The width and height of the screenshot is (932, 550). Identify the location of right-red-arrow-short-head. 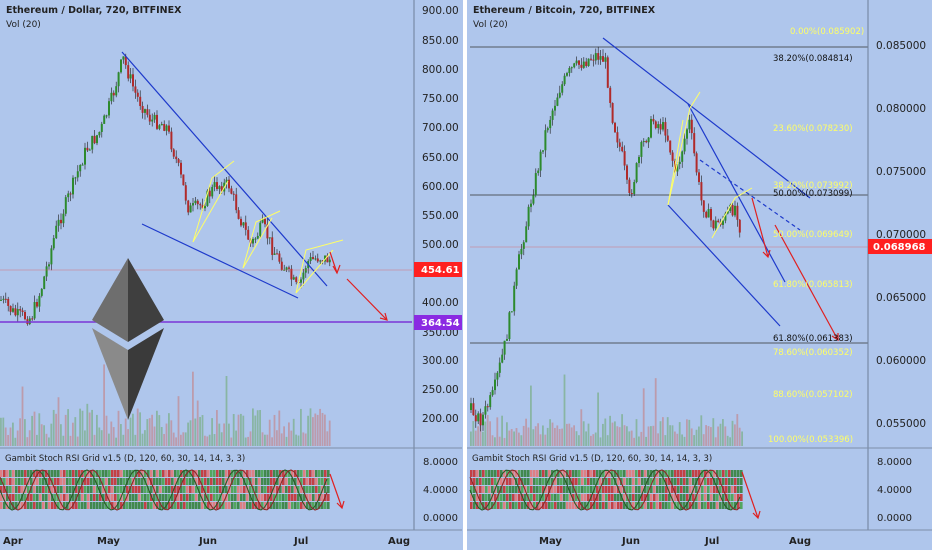
(766, 254).